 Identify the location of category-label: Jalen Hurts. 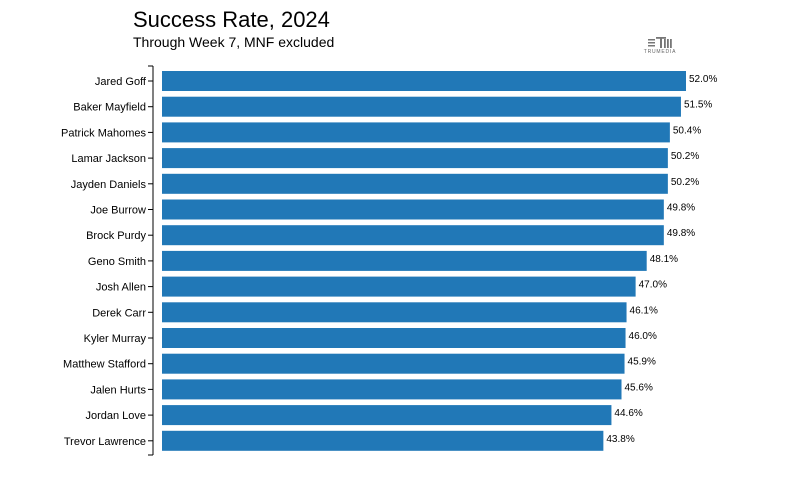
(118, 390).